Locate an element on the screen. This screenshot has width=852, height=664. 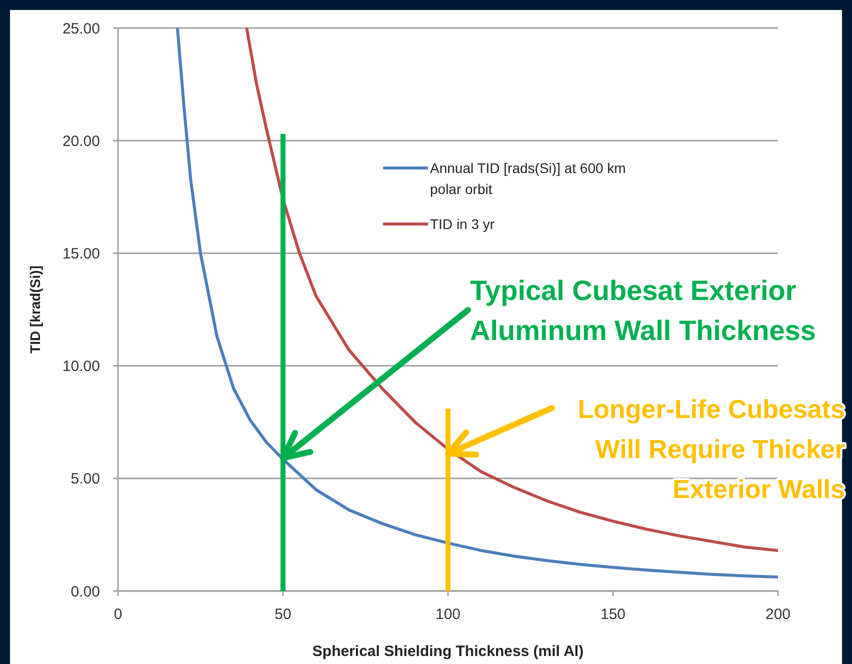
y-axis-title: TID [krad(Si)] is located at coordinates (35, 310).